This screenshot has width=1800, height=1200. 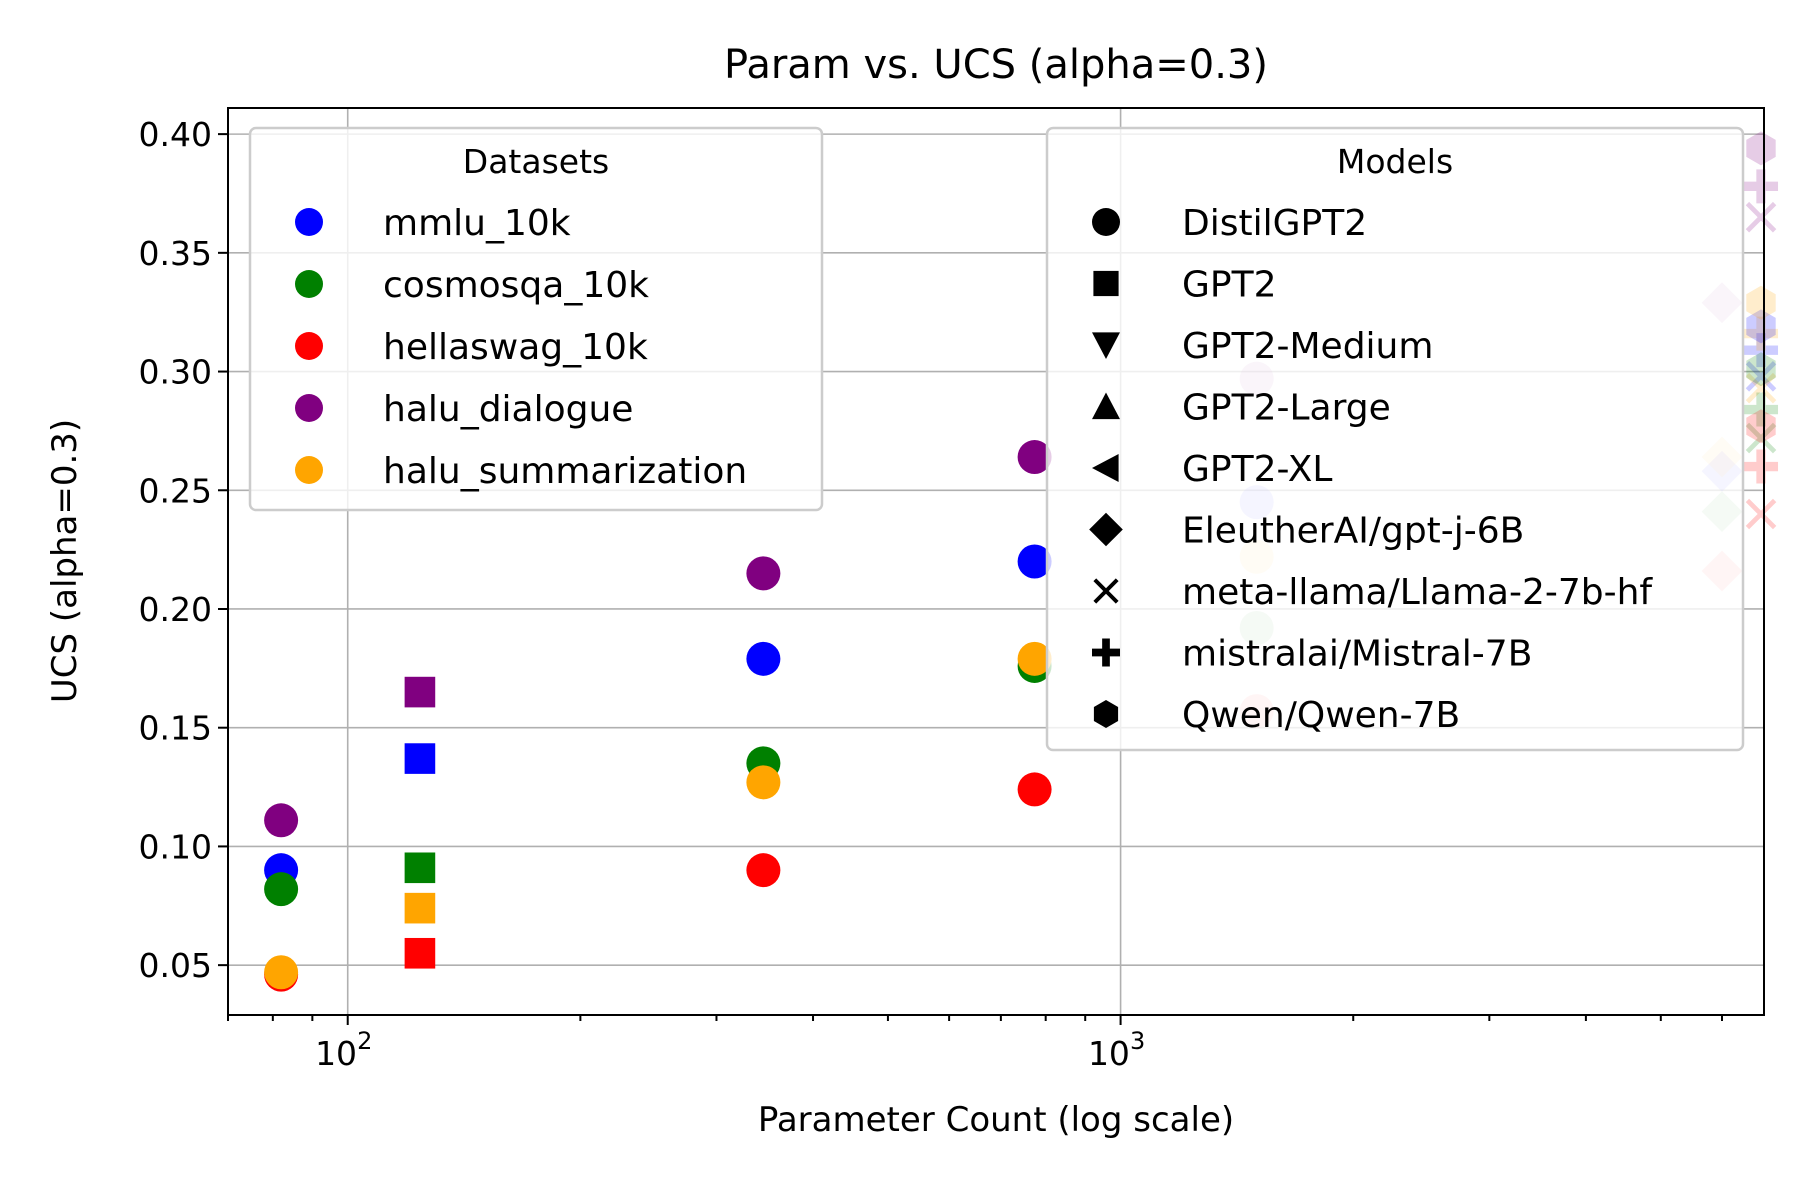 I want to click on legend-model-label: GPT2-Medium, so click(x=1307, y=346).